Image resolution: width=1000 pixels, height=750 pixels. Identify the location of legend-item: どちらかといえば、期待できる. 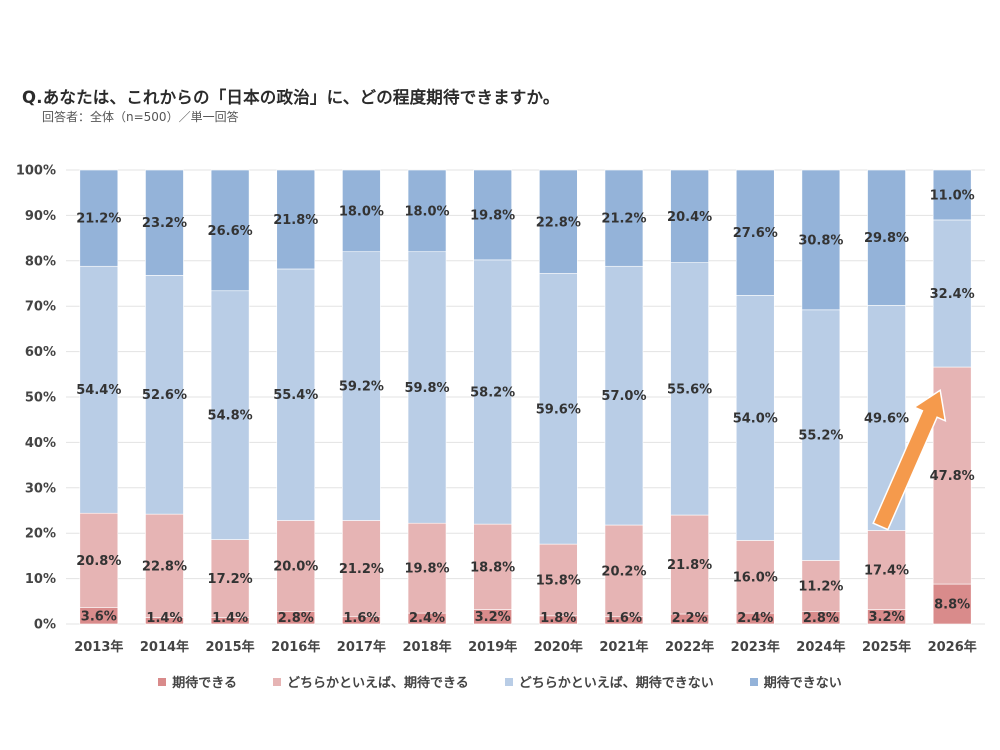
(370, 681).